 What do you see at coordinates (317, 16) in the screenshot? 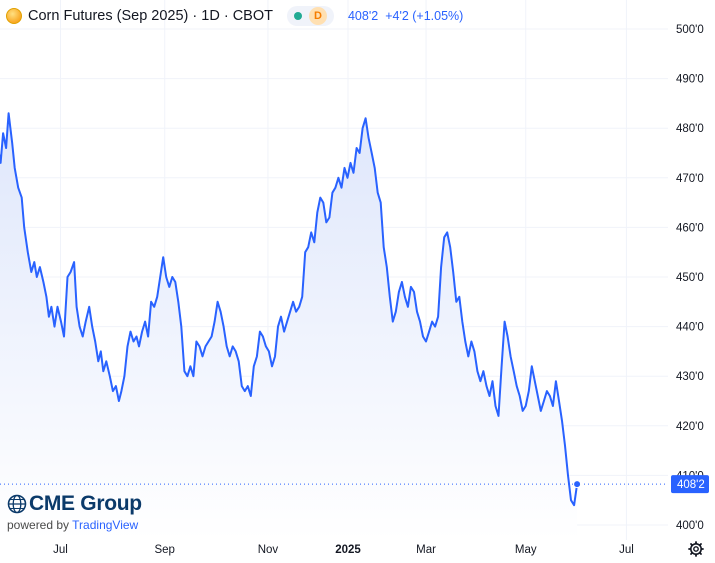
I see `delayed-data-badge: D` at bounding box center [317, 16].